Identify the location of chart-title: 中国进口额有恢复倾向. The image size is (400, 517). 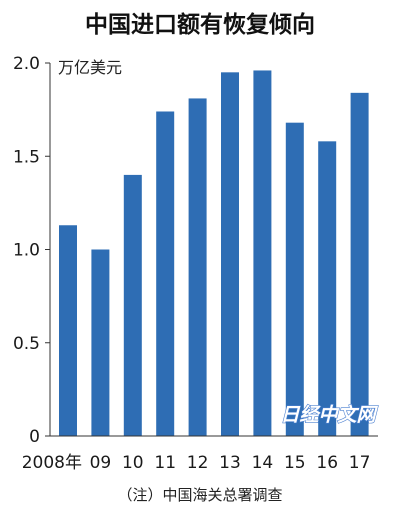
(200, 24).